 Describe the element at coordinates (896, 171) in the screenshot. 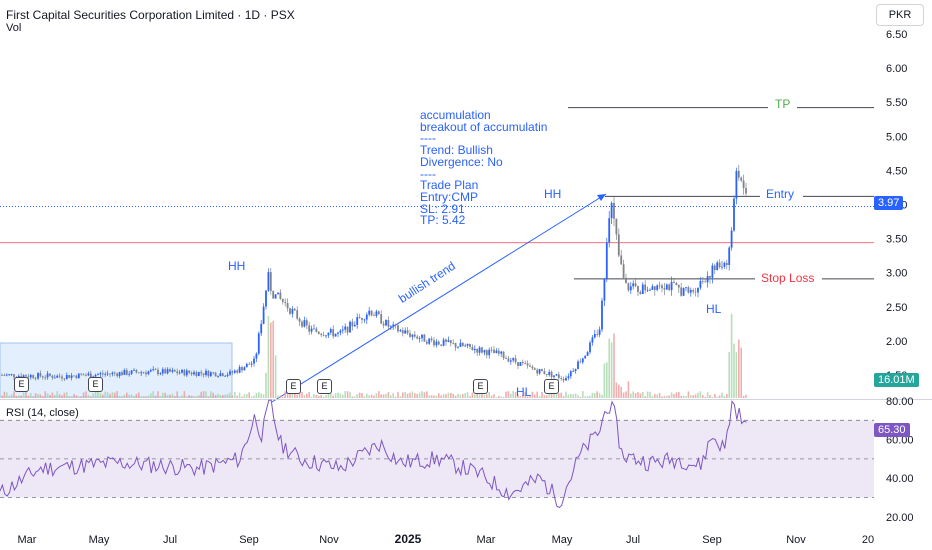

I see `price-tick-label: 4.50` at that location.